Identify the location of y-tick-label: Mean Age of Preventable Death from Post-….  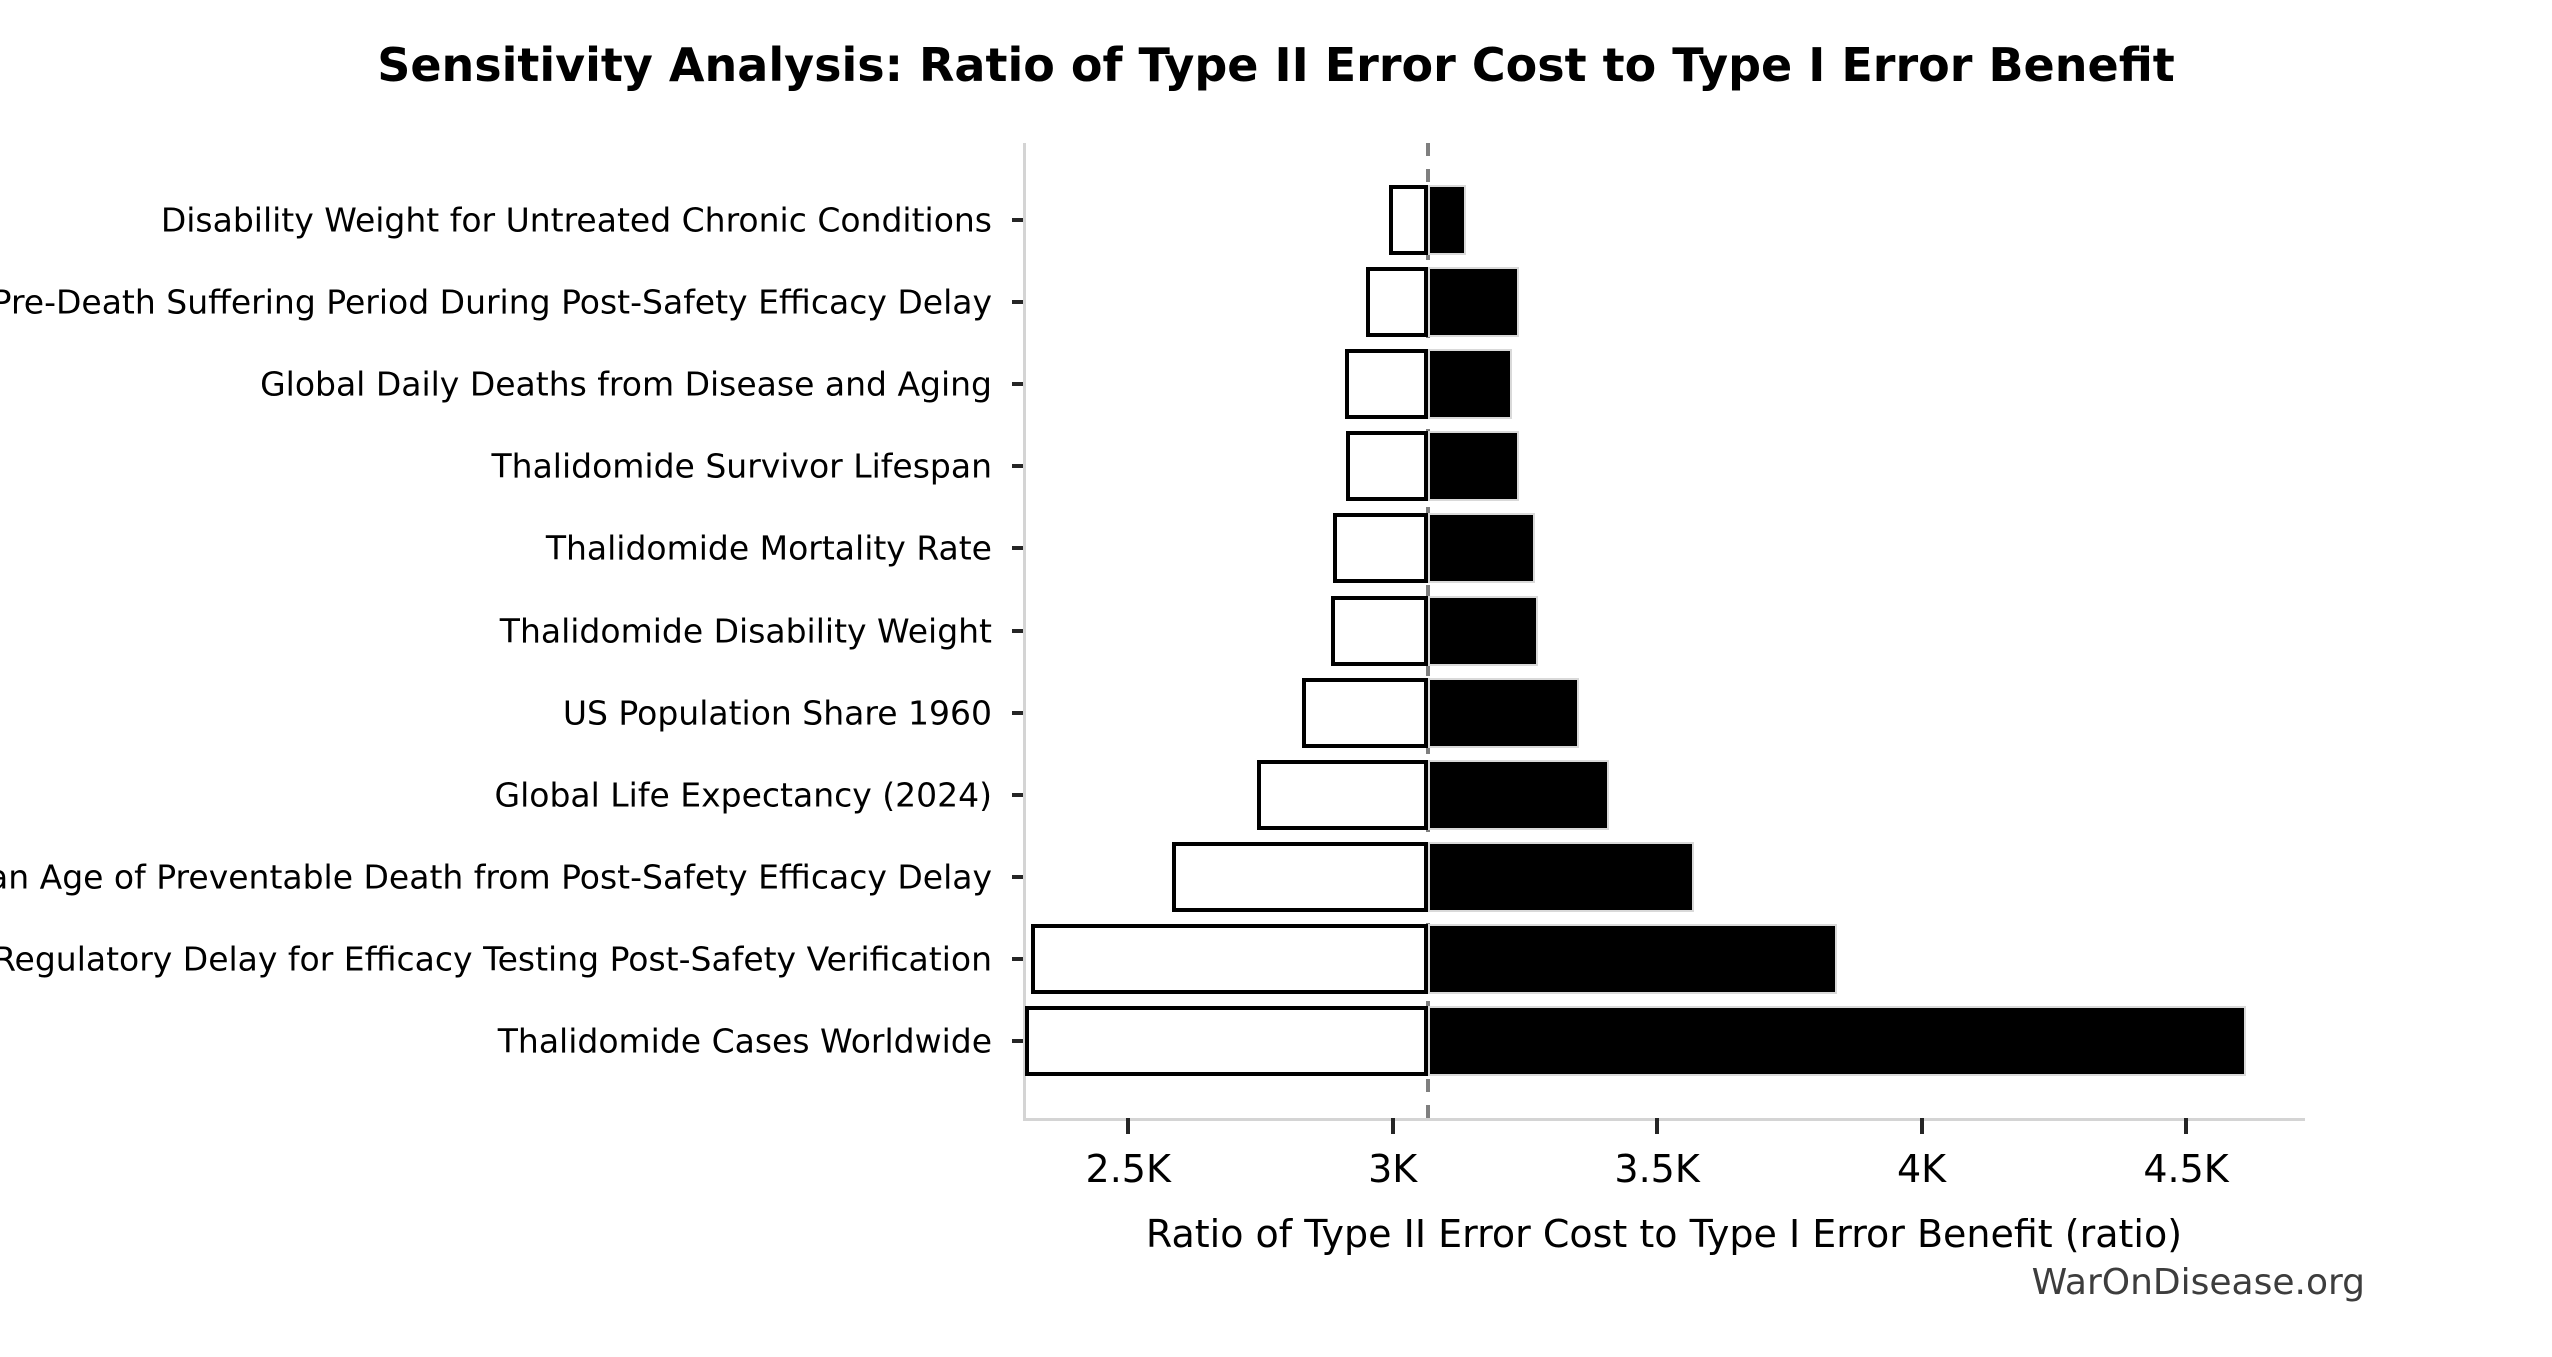
(496, 877).